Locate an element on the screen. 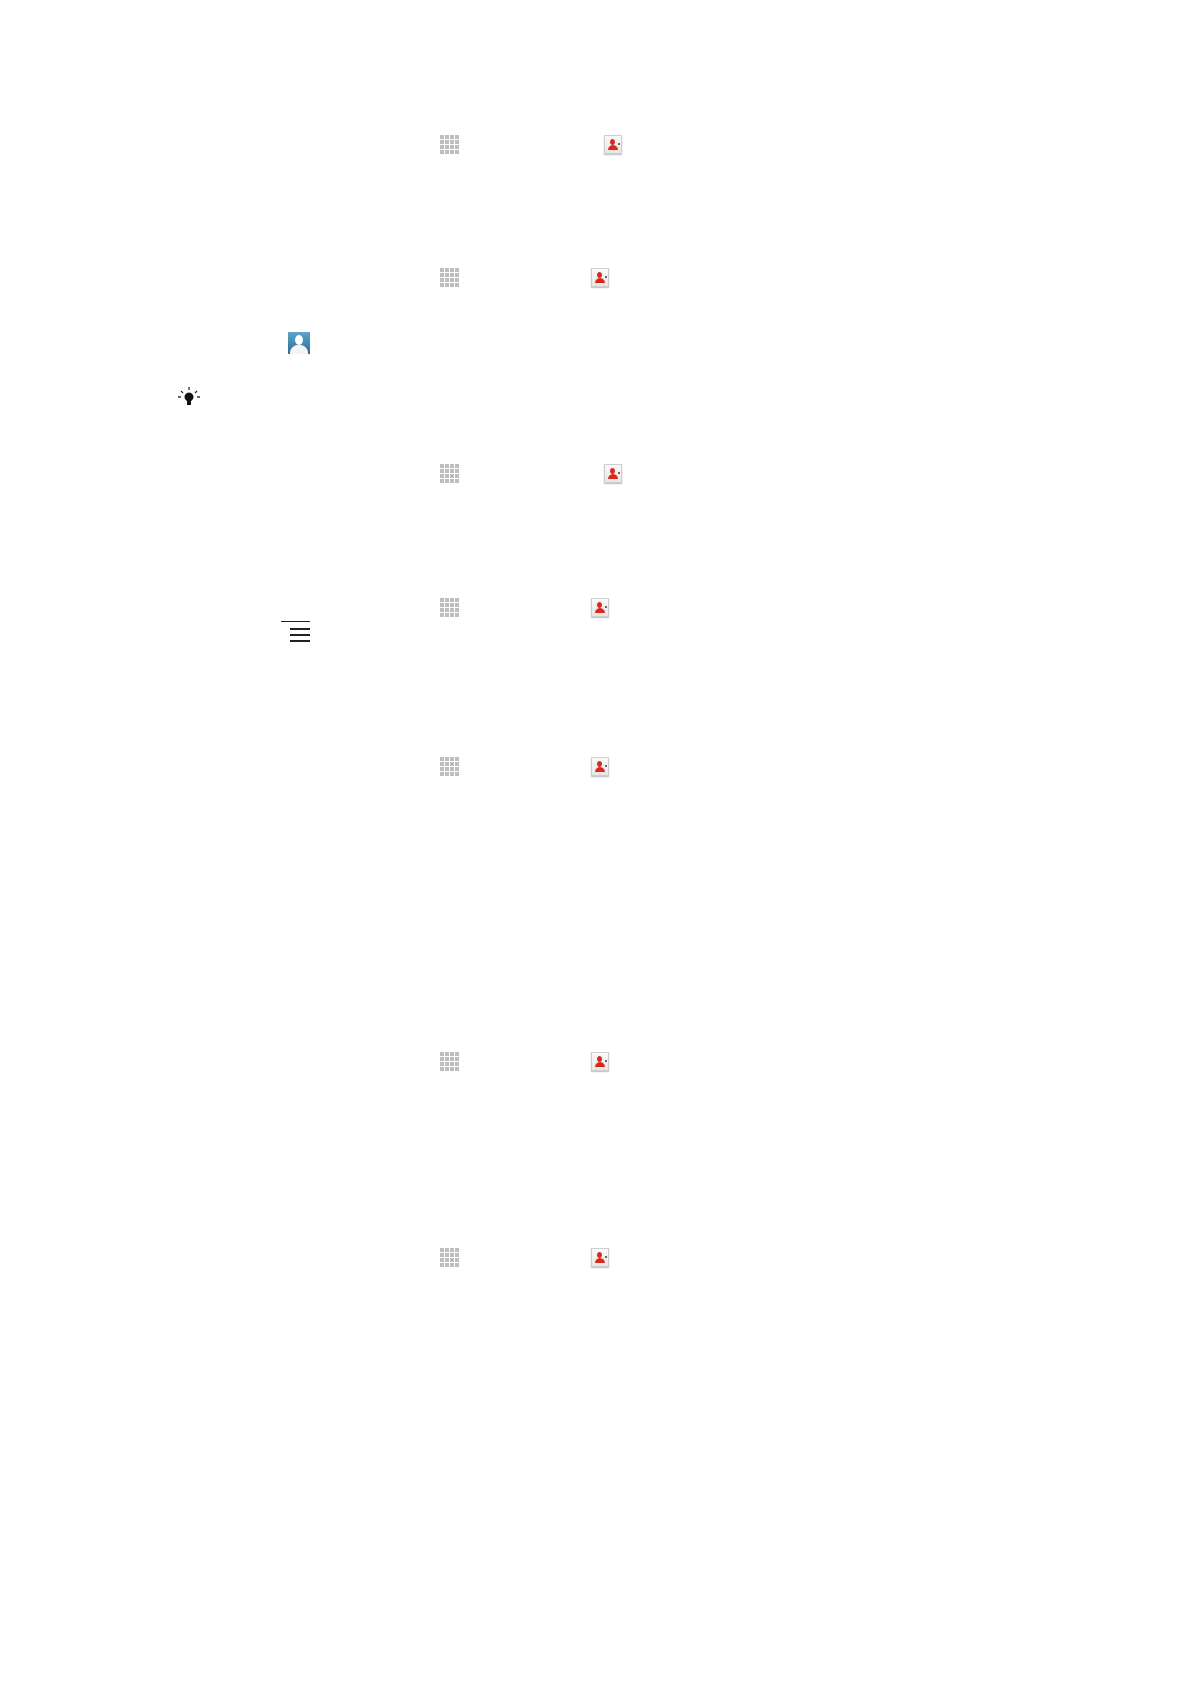  contact-avatar-icon is located at coordinates (299, 343).